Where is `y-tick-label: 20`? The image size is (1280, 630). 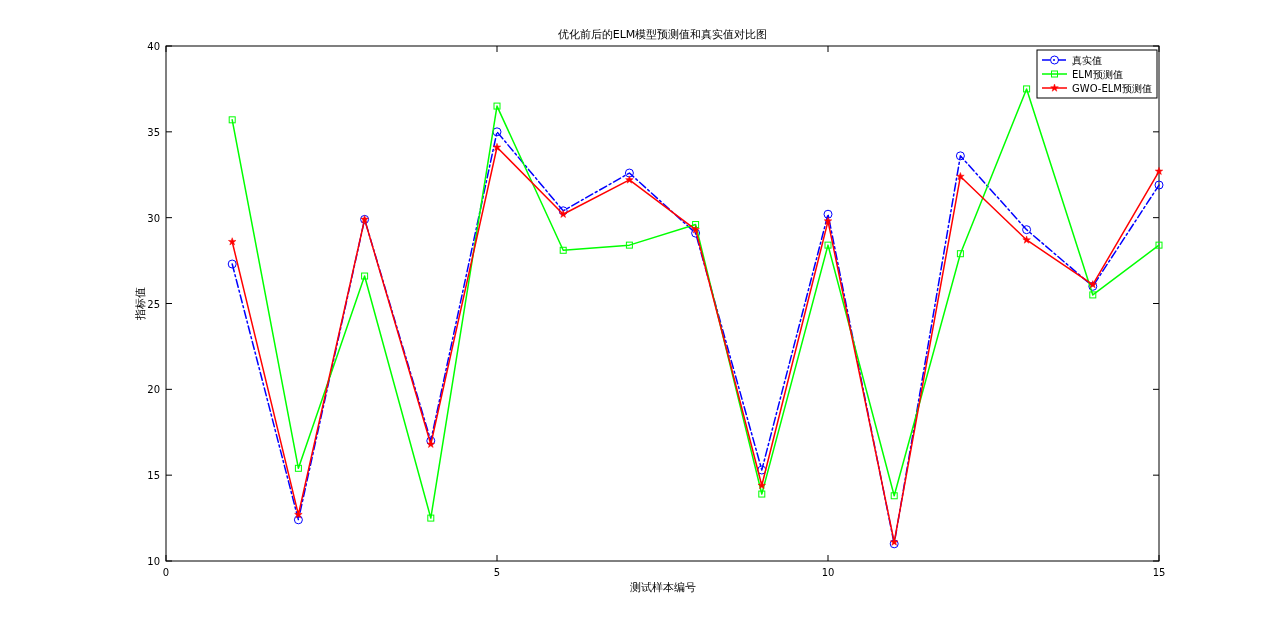 y-tick-label: 20 is located at coordinates (153, 390).